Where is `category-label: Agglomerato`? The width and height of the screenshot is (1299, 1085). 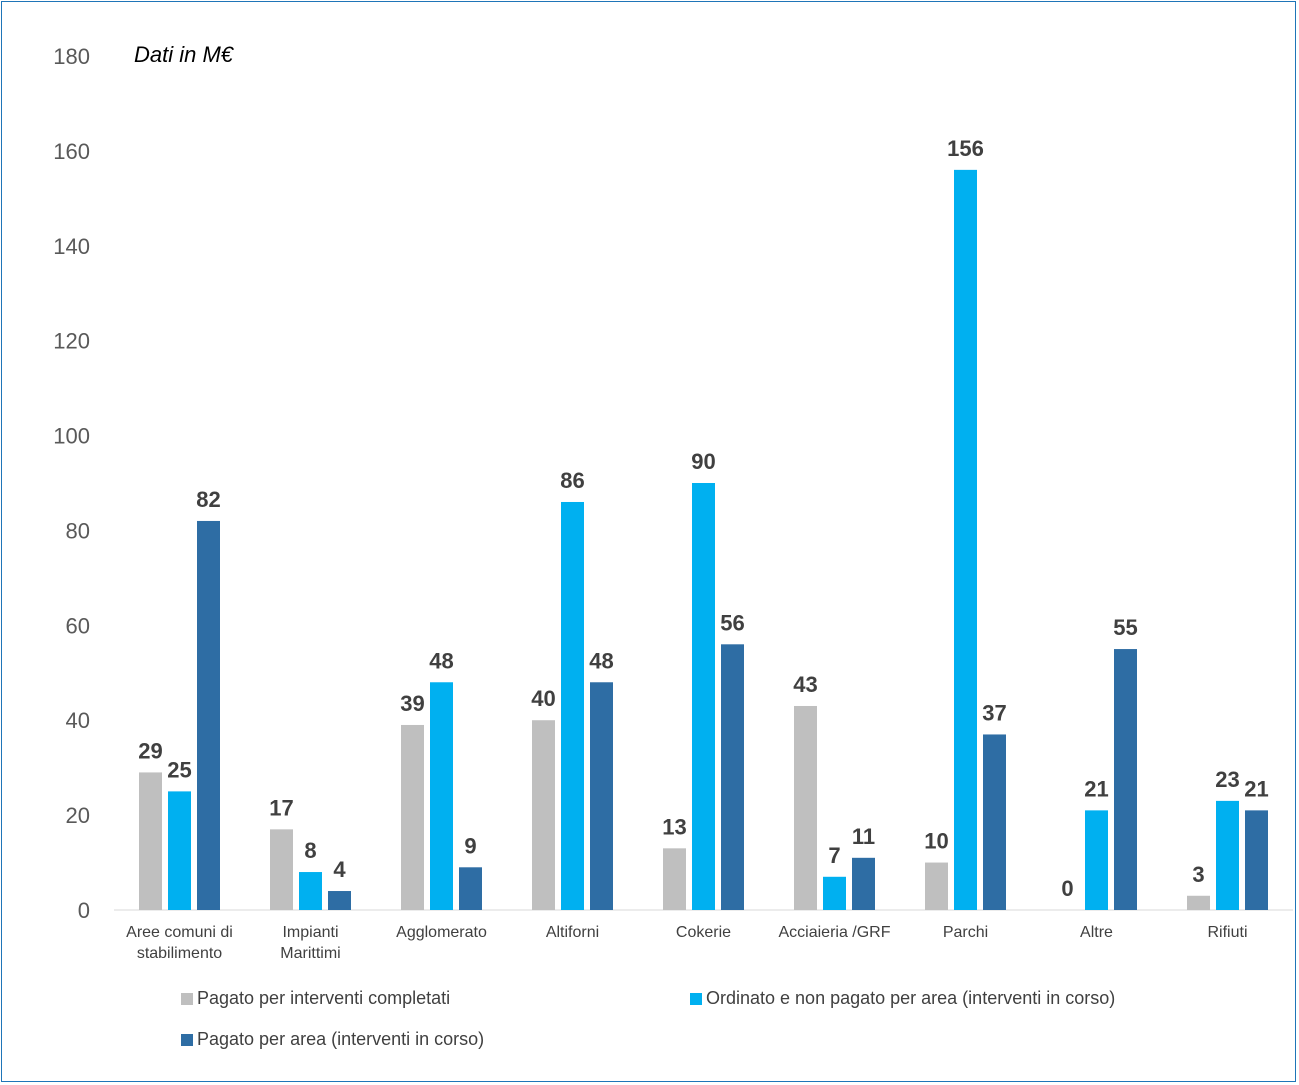
category-label: Agglomerato is located at coordinates (441, 932).